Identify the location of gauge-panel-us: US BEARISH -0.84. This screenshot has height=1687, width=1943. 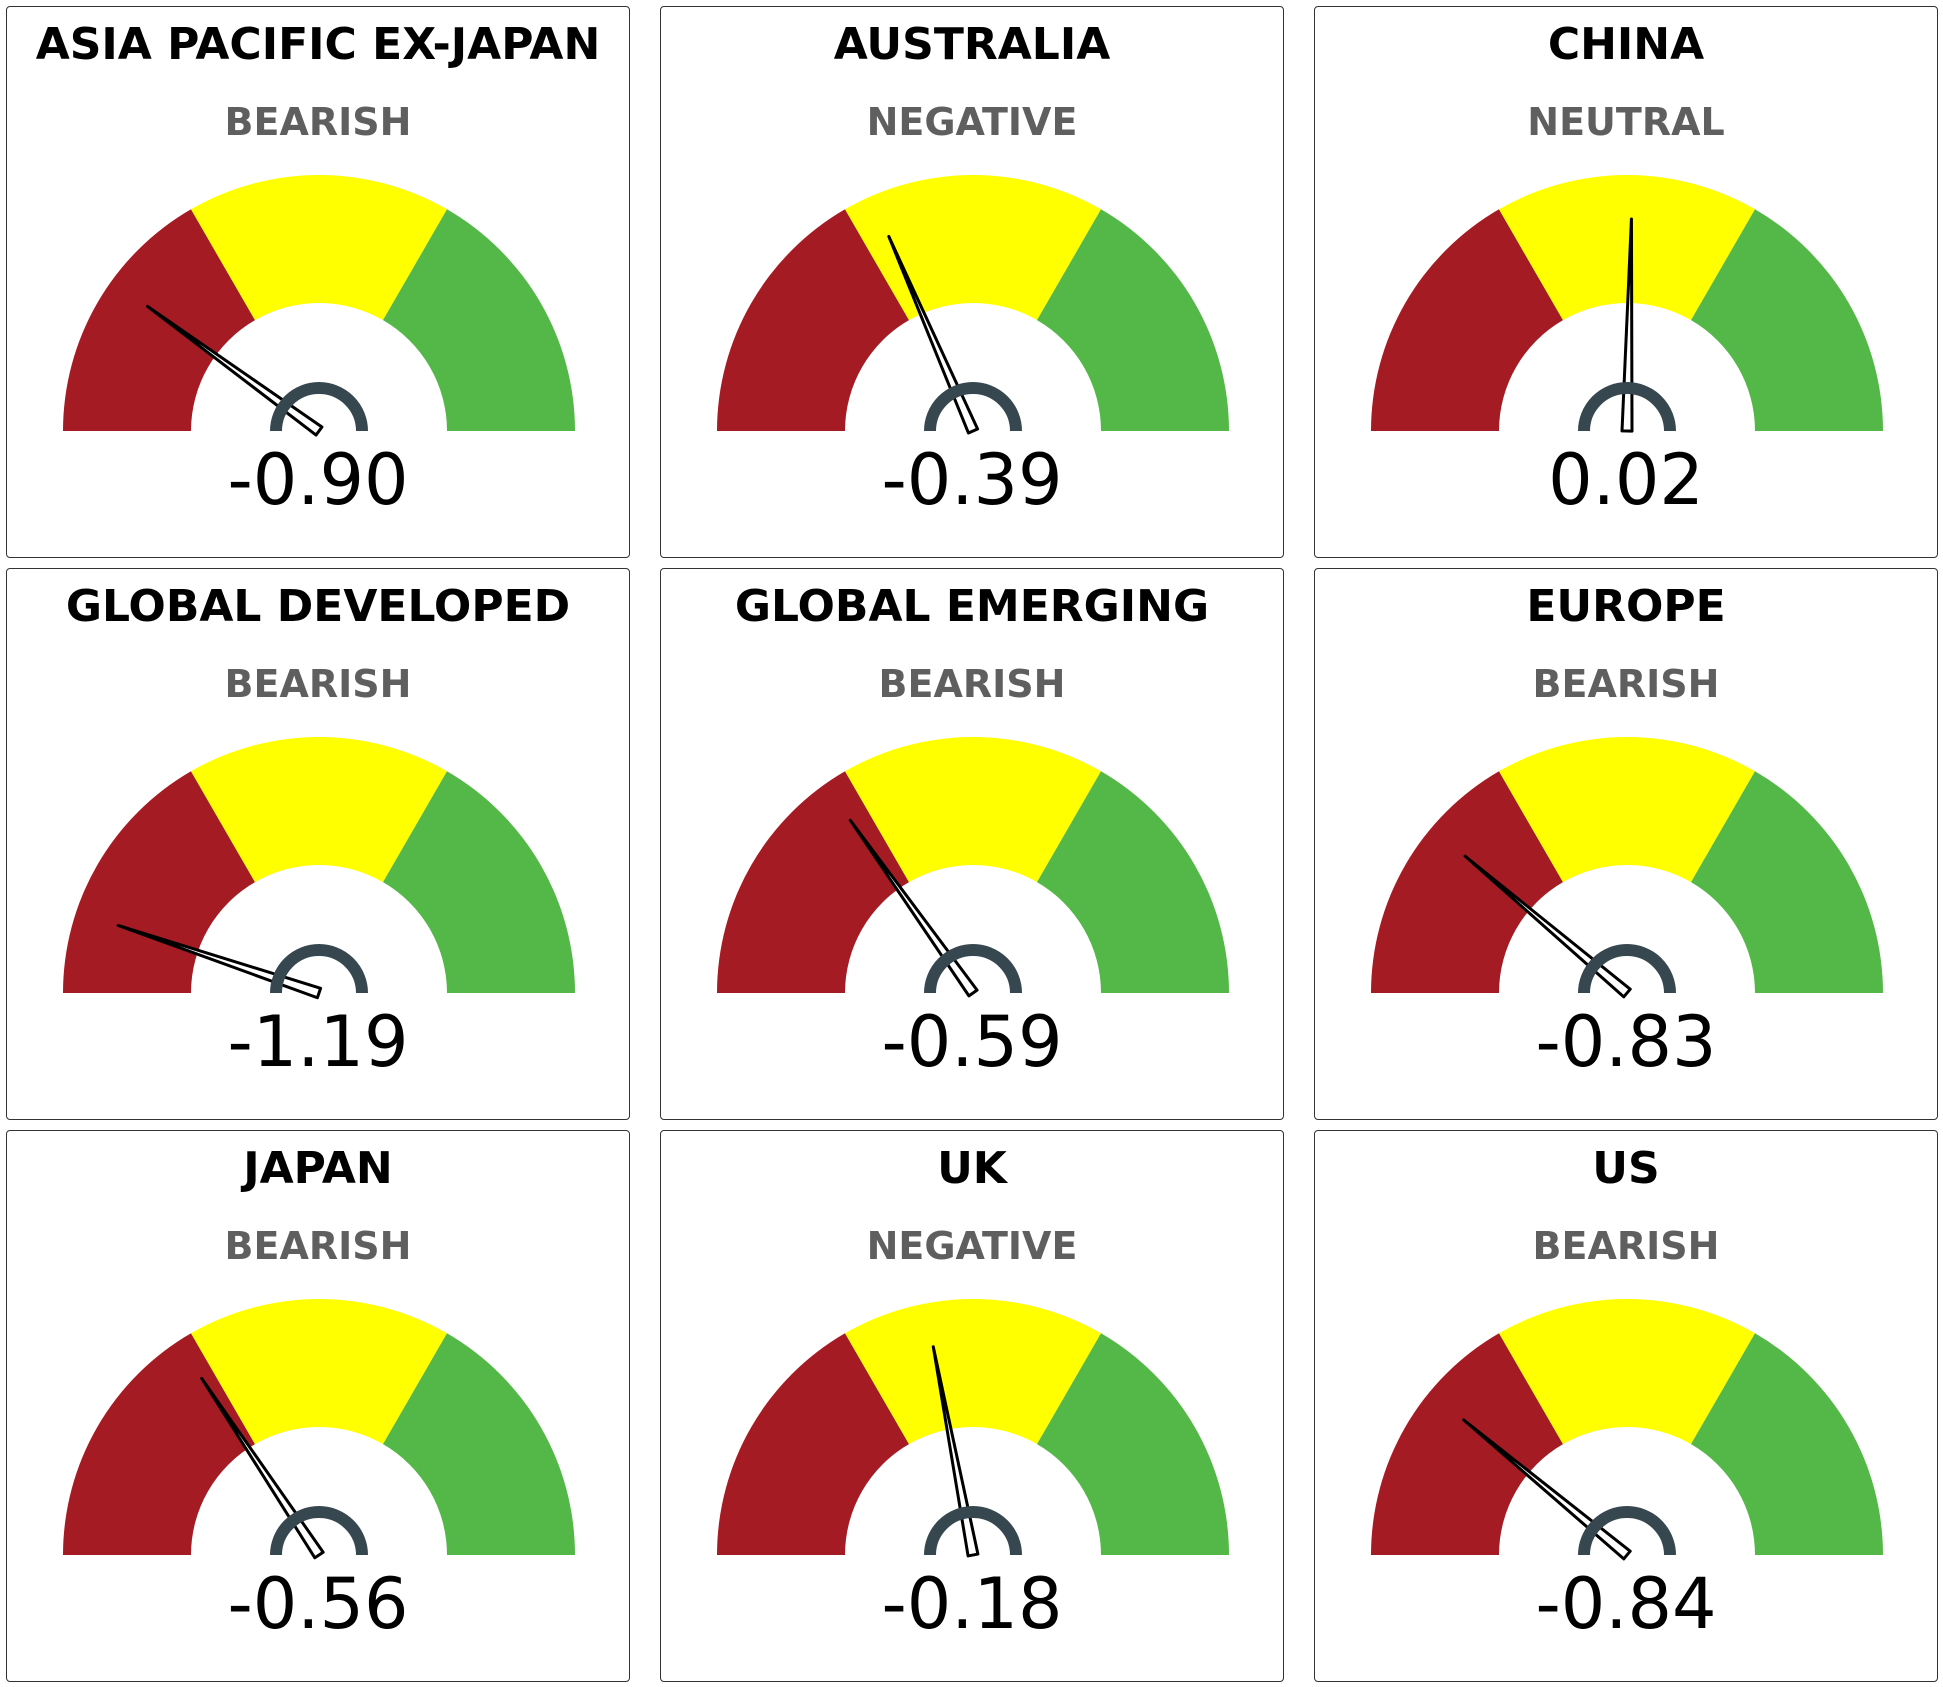
(1626, 1406).